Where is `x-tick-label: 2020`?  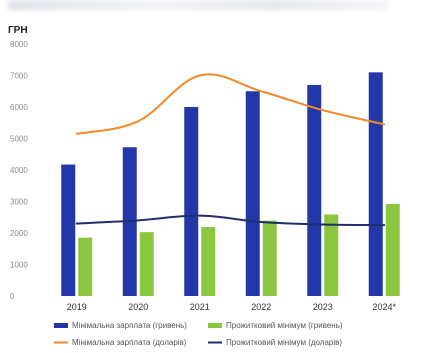
x-tick-label: 2020 is located at coordinates (138, 307).